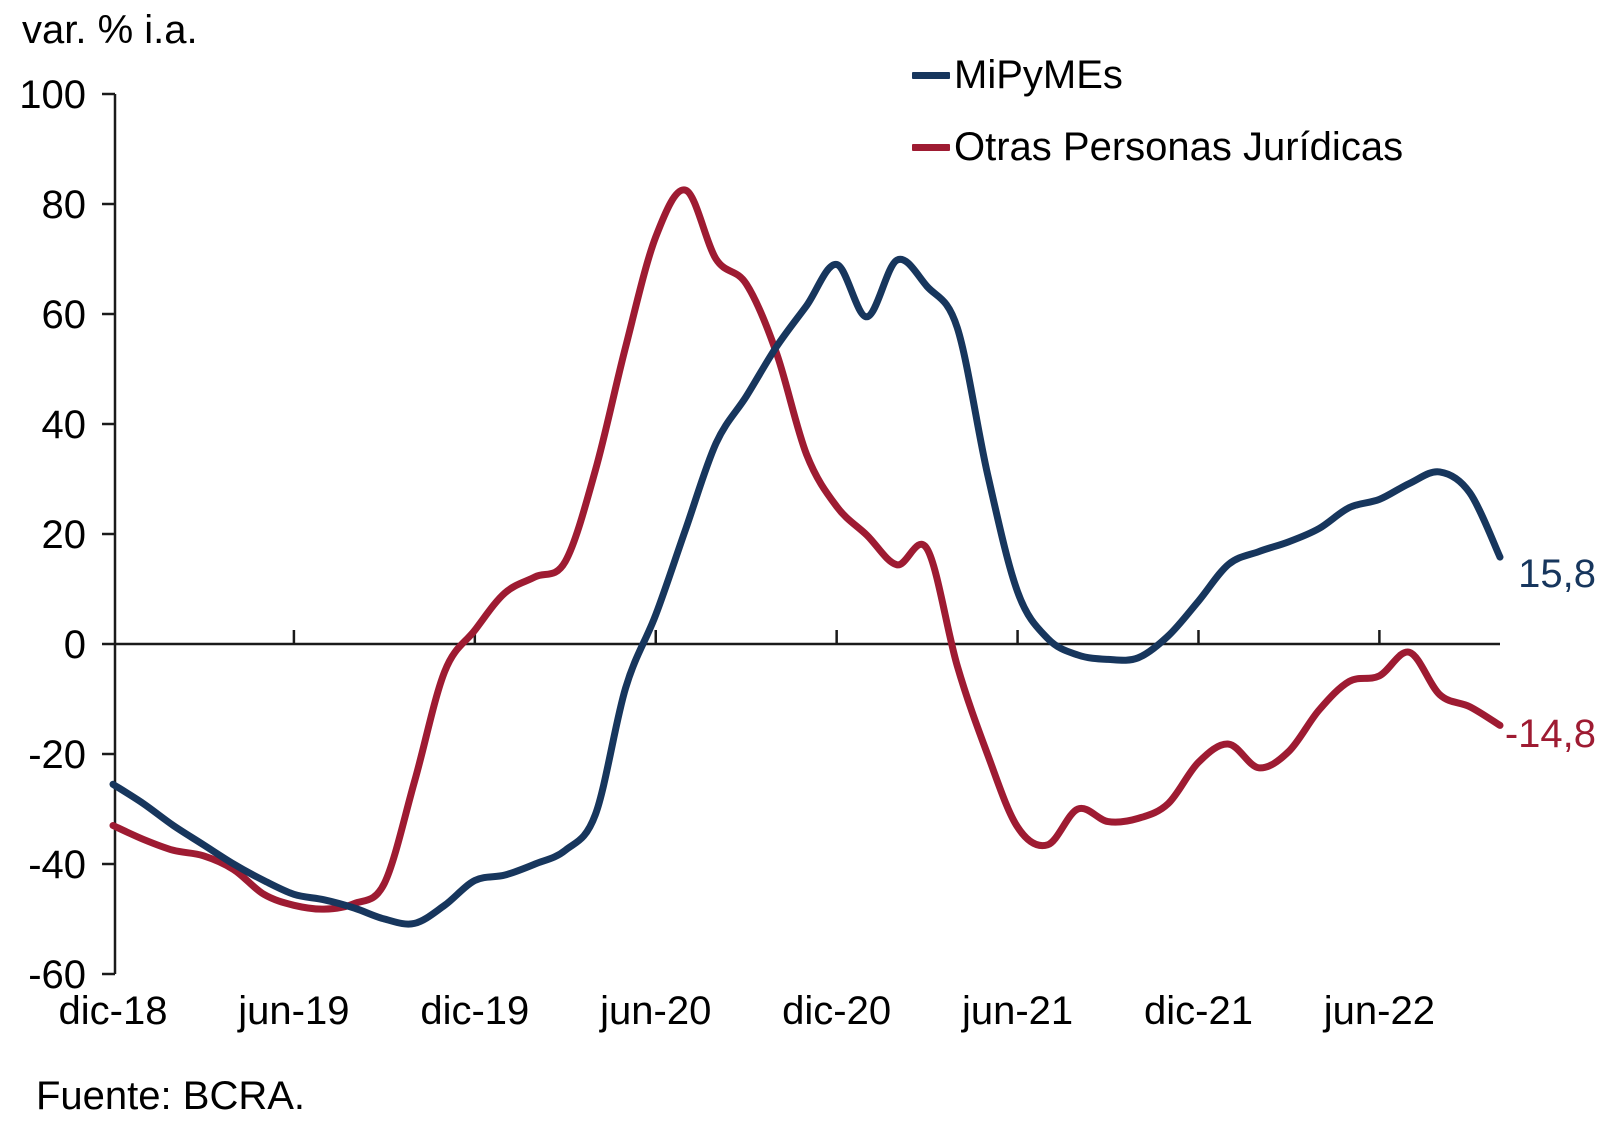 Image resolution: width=1600 pixels, height=1138 pixels. What do you see at coordinates (1179, 146) in the screenshot?
I see `legend-label-otras-personas-juridicas: Otras Personas Jurídicas` at bounding box center [1179, 146].